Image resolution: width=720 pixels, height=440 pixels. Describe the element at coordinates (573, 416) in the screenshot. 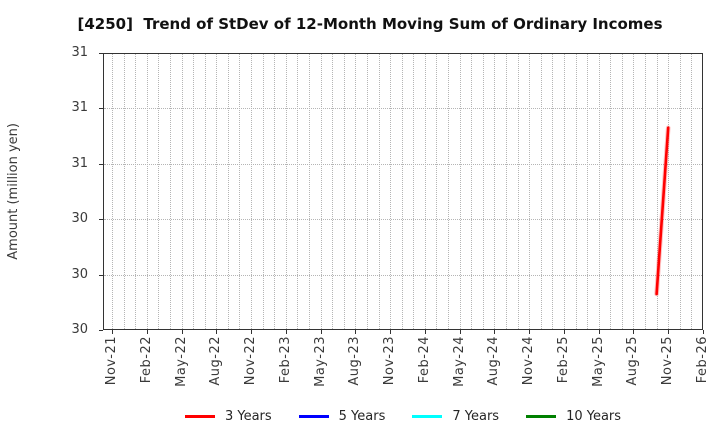

I see `legend-item-10-years: 10 Years` at that location.